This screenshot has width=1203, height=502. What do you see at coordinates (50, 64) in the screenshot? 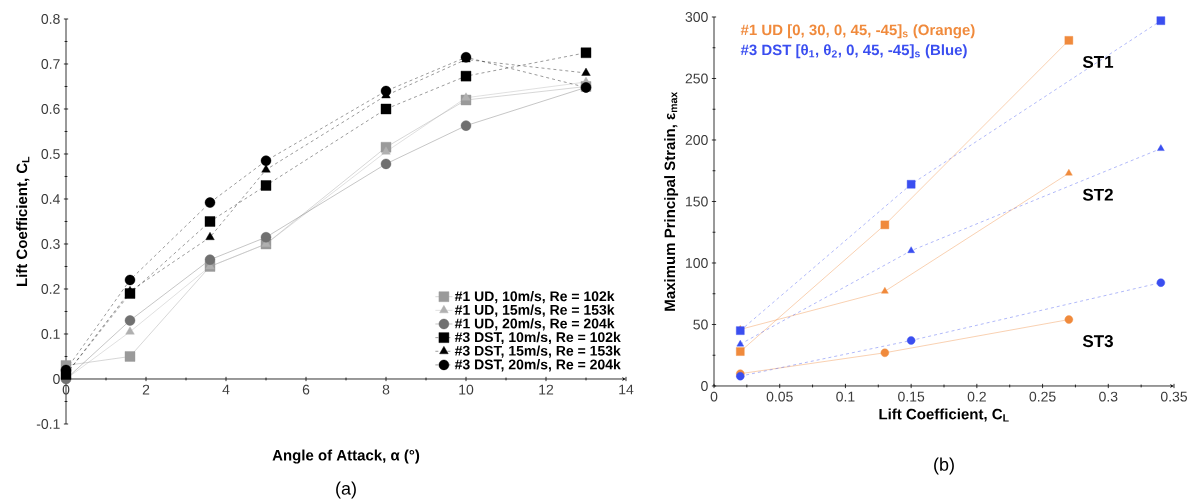
I see `y-tick-label: 0.7` at bounding box center [50, 64].